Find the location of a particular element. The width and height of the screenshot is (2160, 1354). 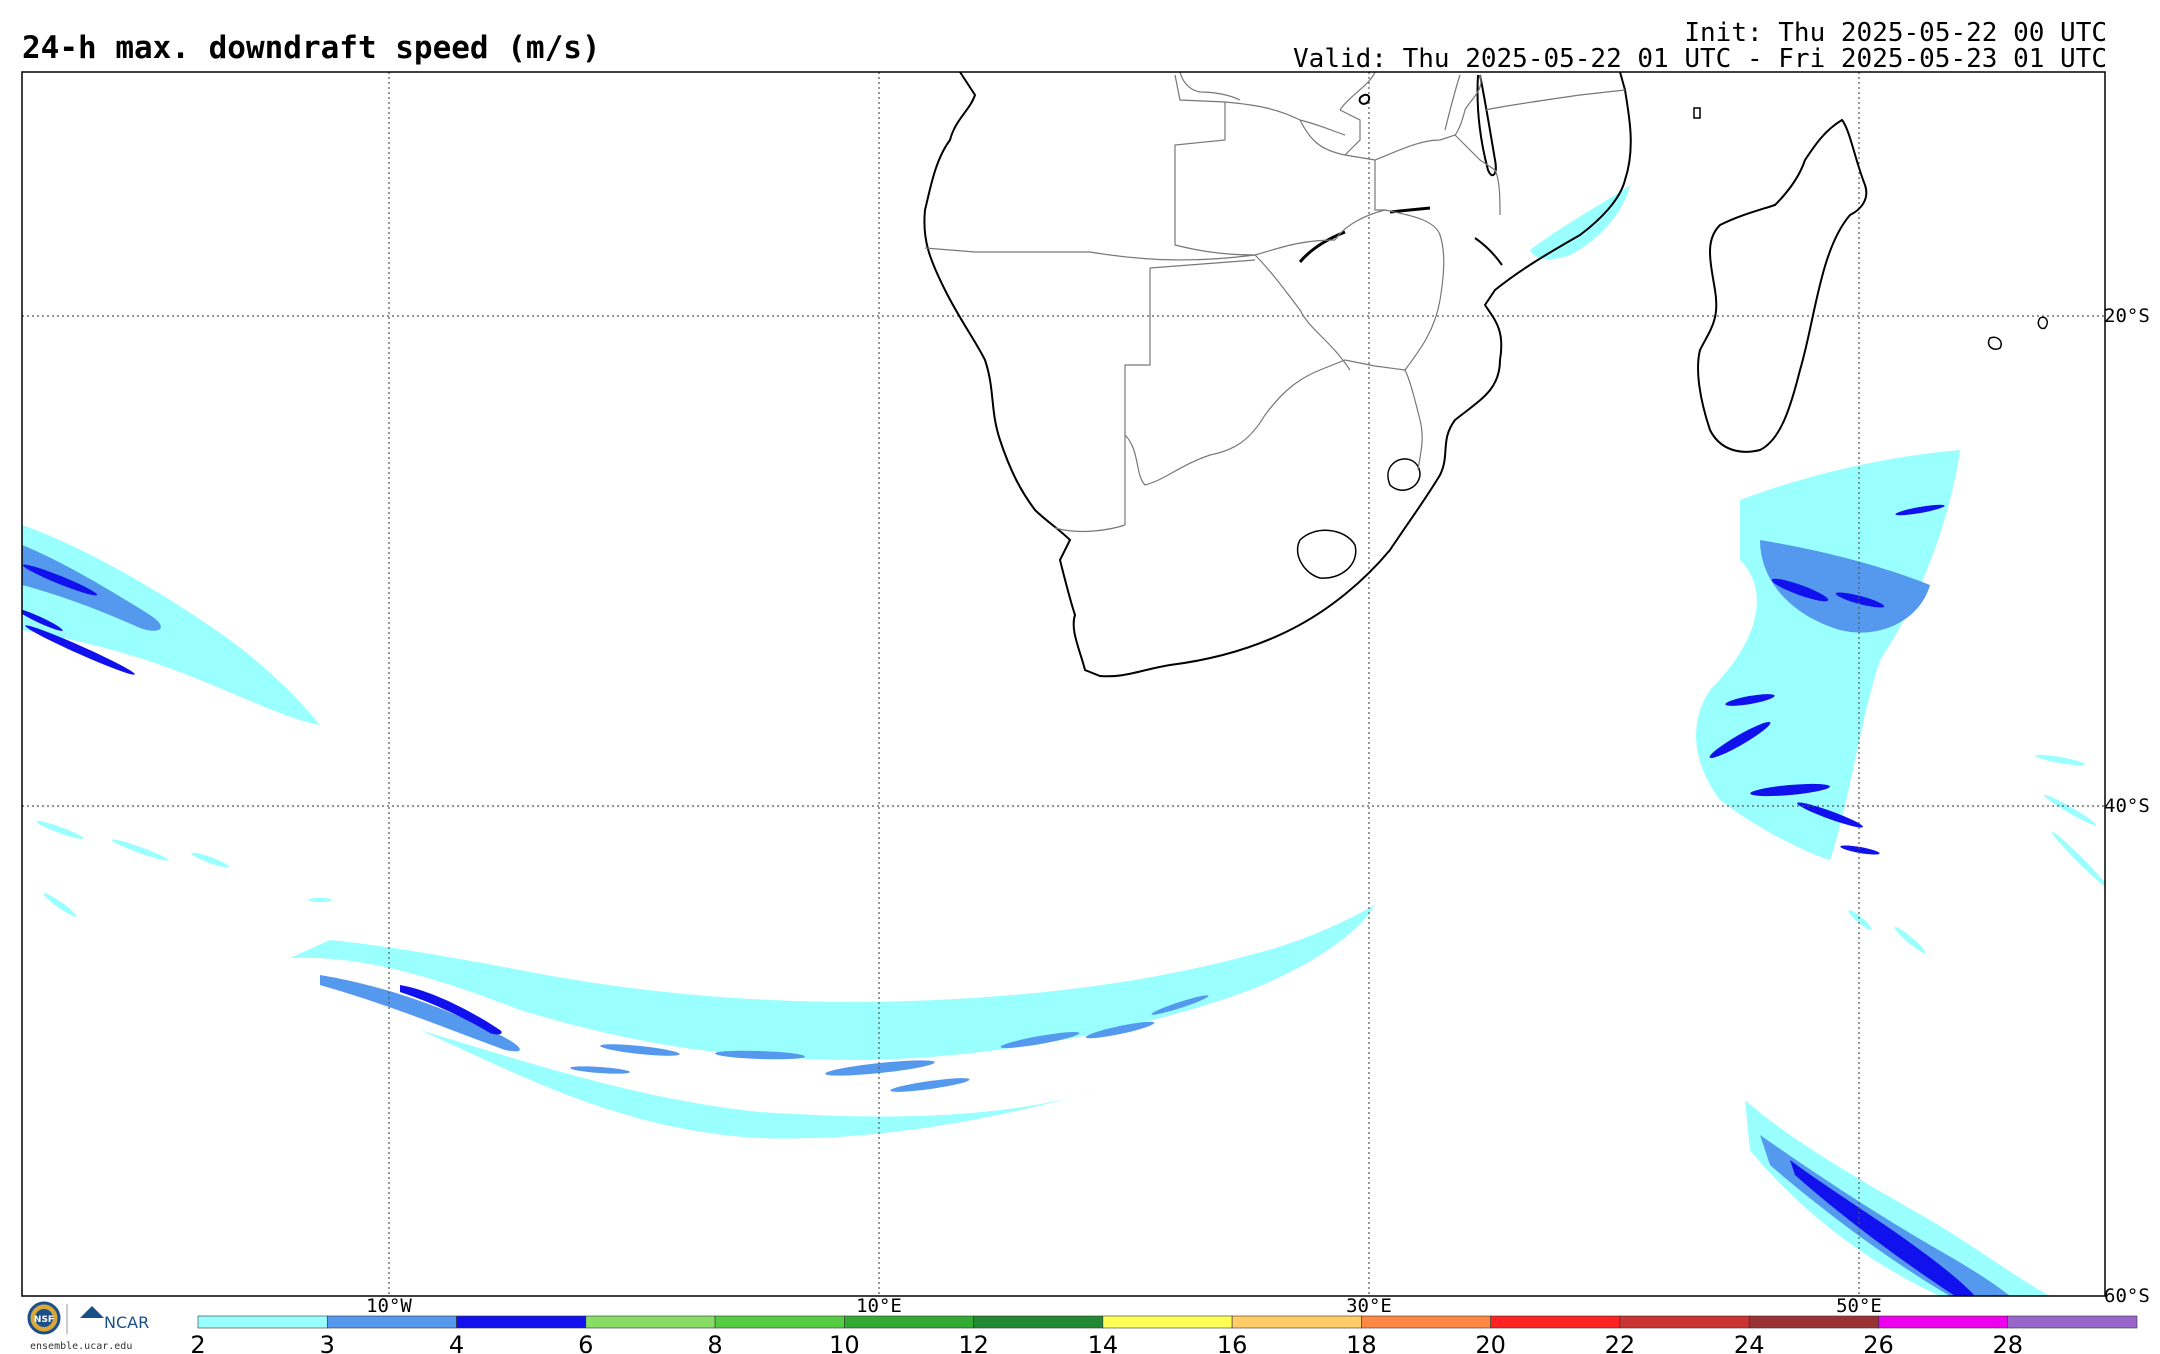

reunion is located at coordinates (2042, 323).